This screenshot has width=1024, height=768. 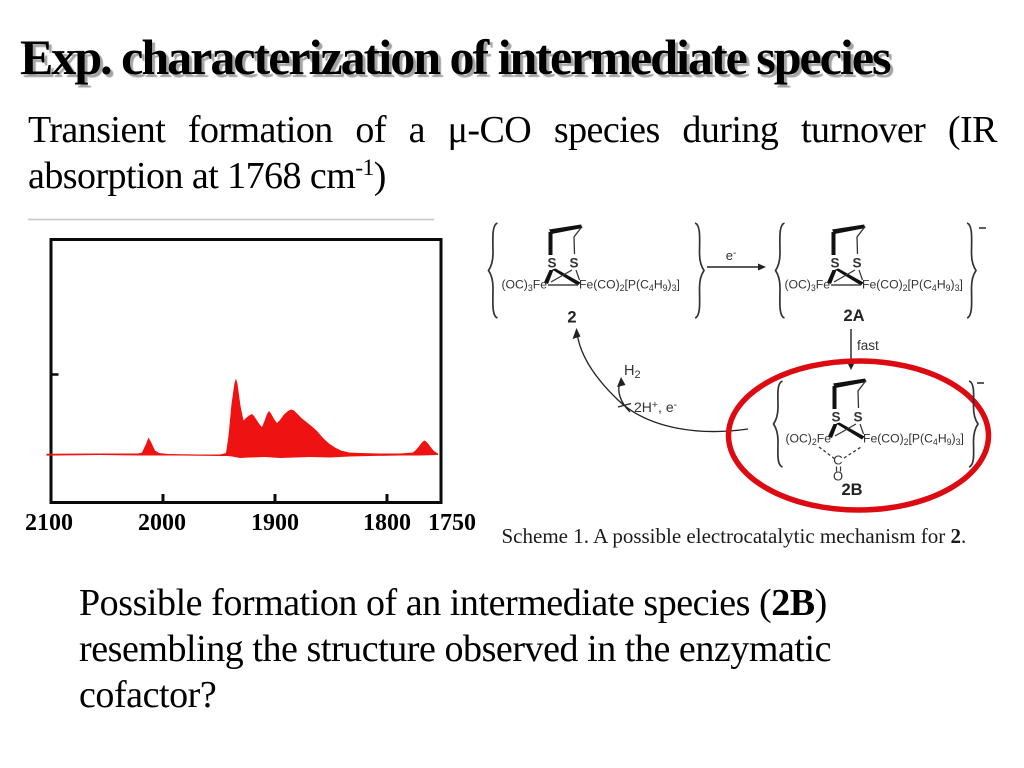 What do you see at coordinates (387, 523) in the screenshot?
I see `svg-text: 1800` at bounding box center [387, 523].